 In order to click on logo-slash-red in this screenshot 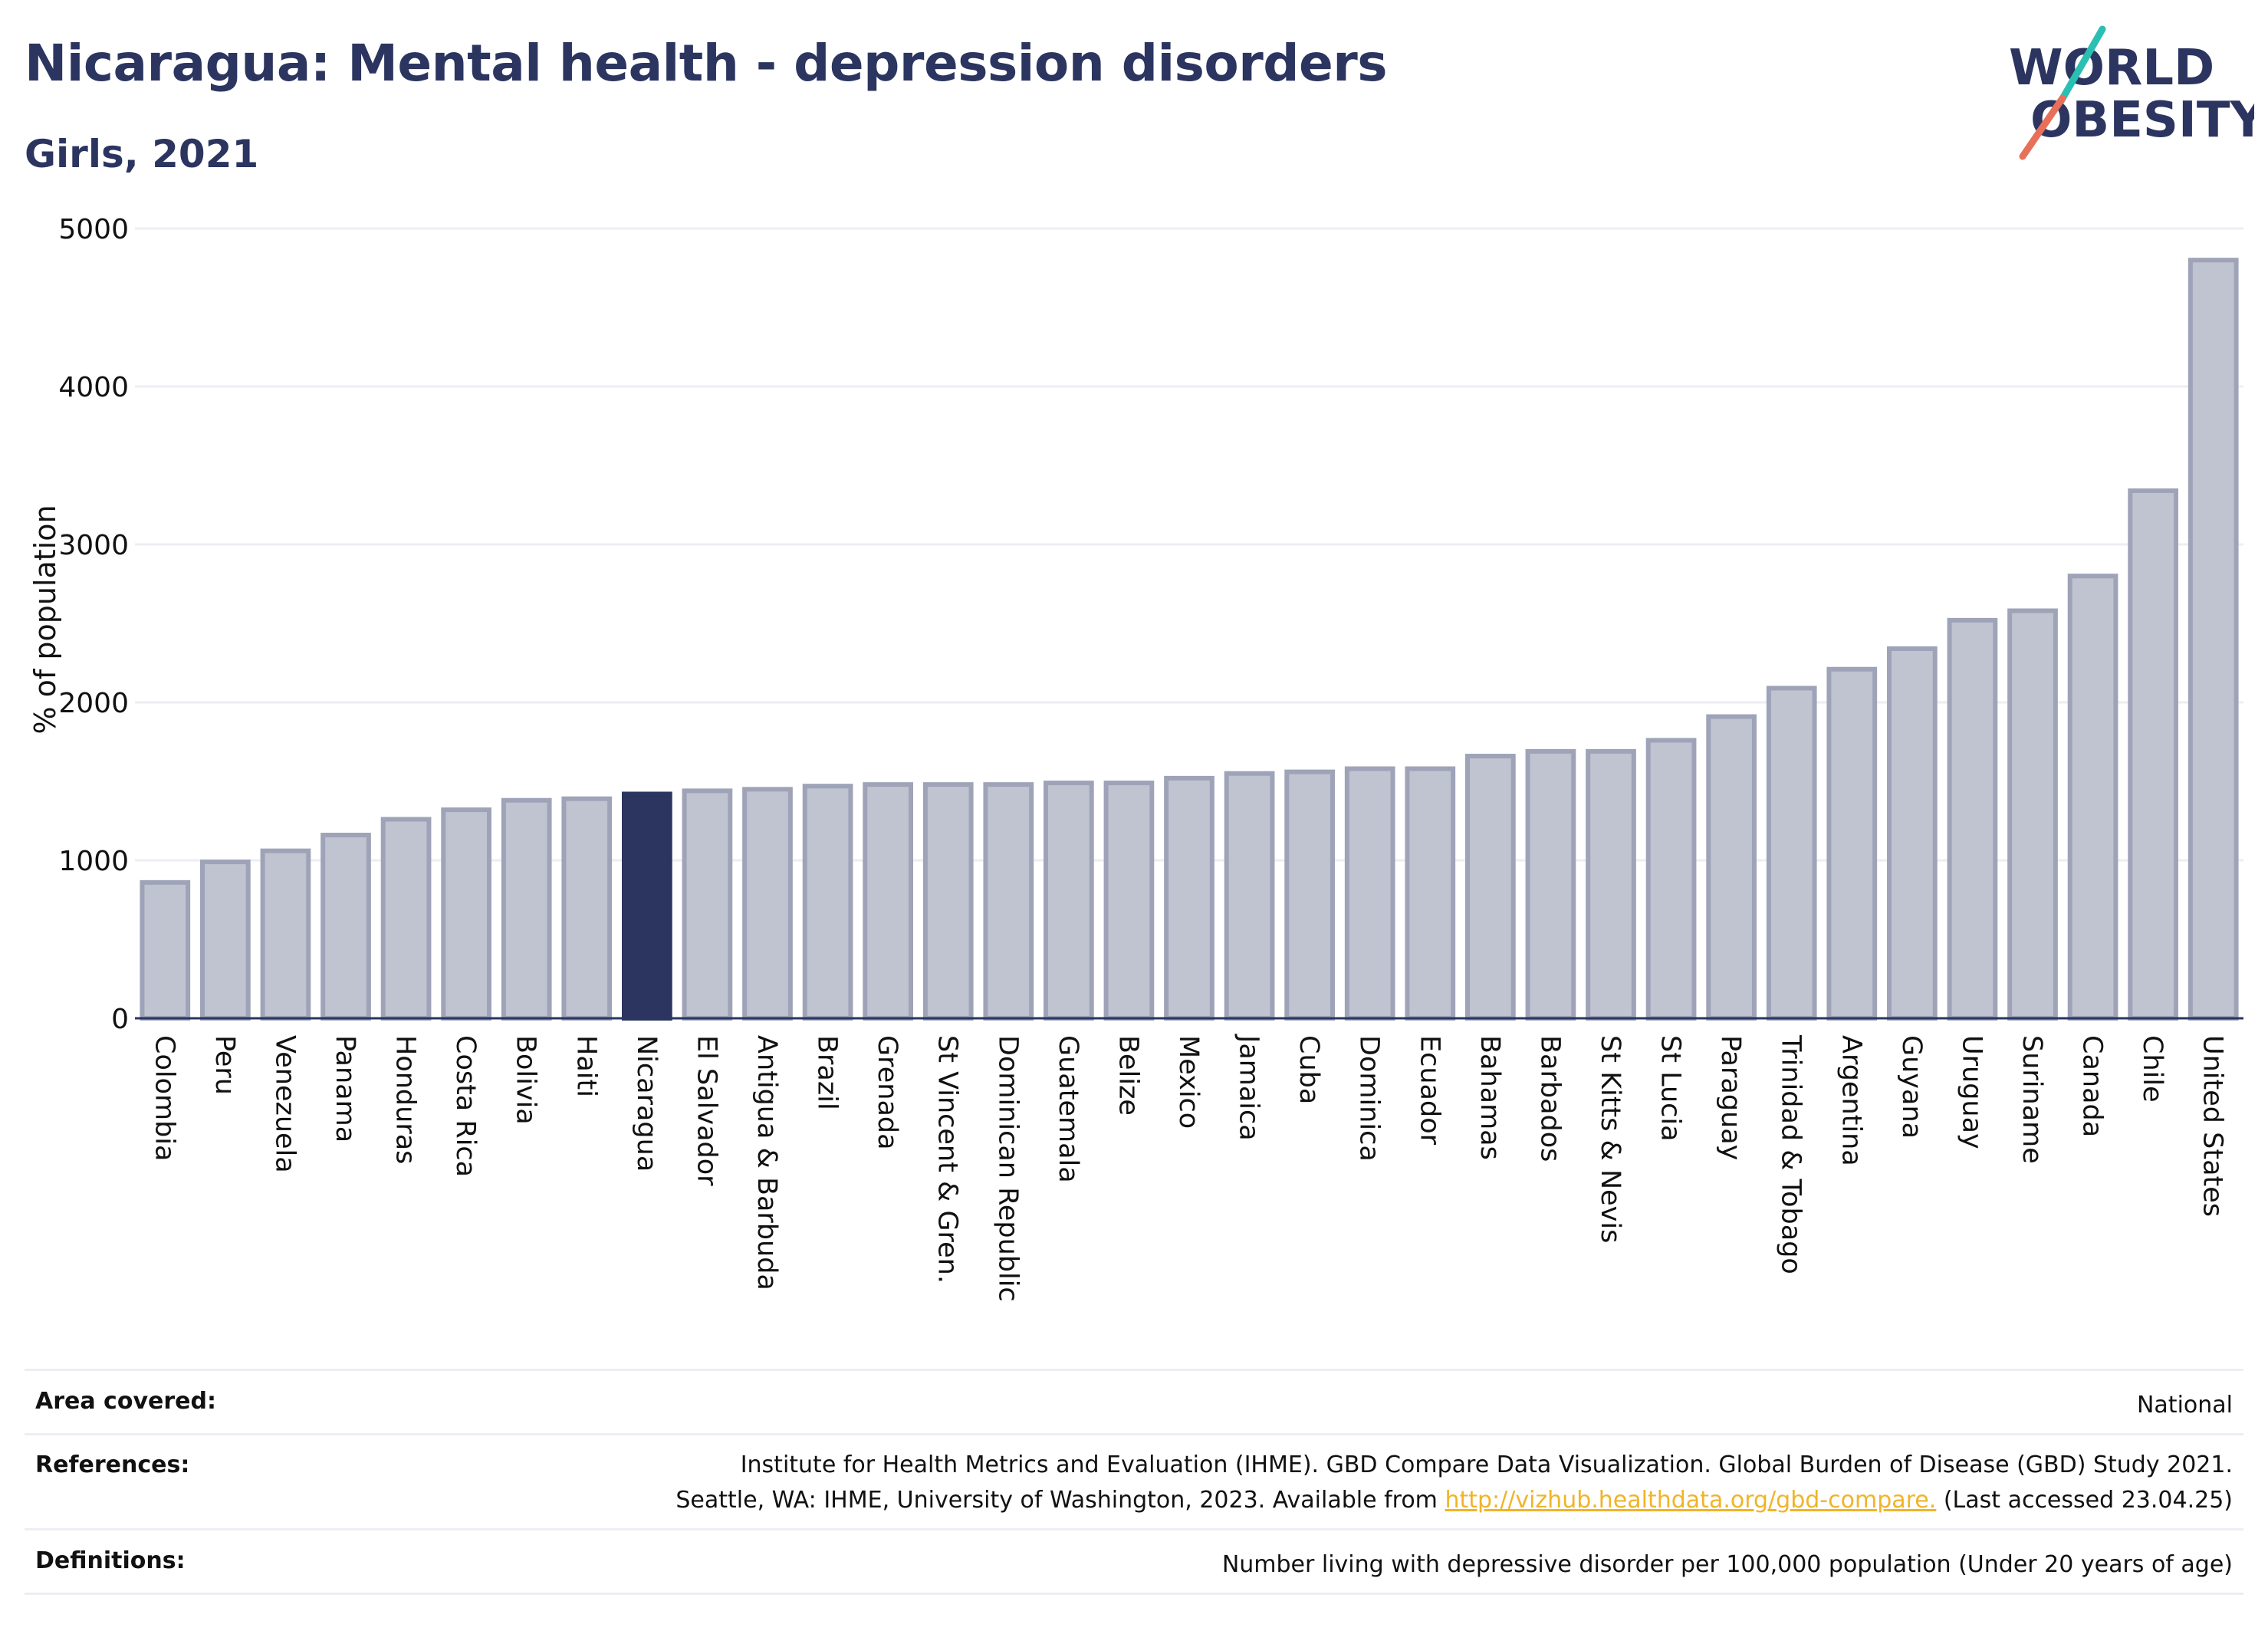, I will do `click(2042, 127)`.